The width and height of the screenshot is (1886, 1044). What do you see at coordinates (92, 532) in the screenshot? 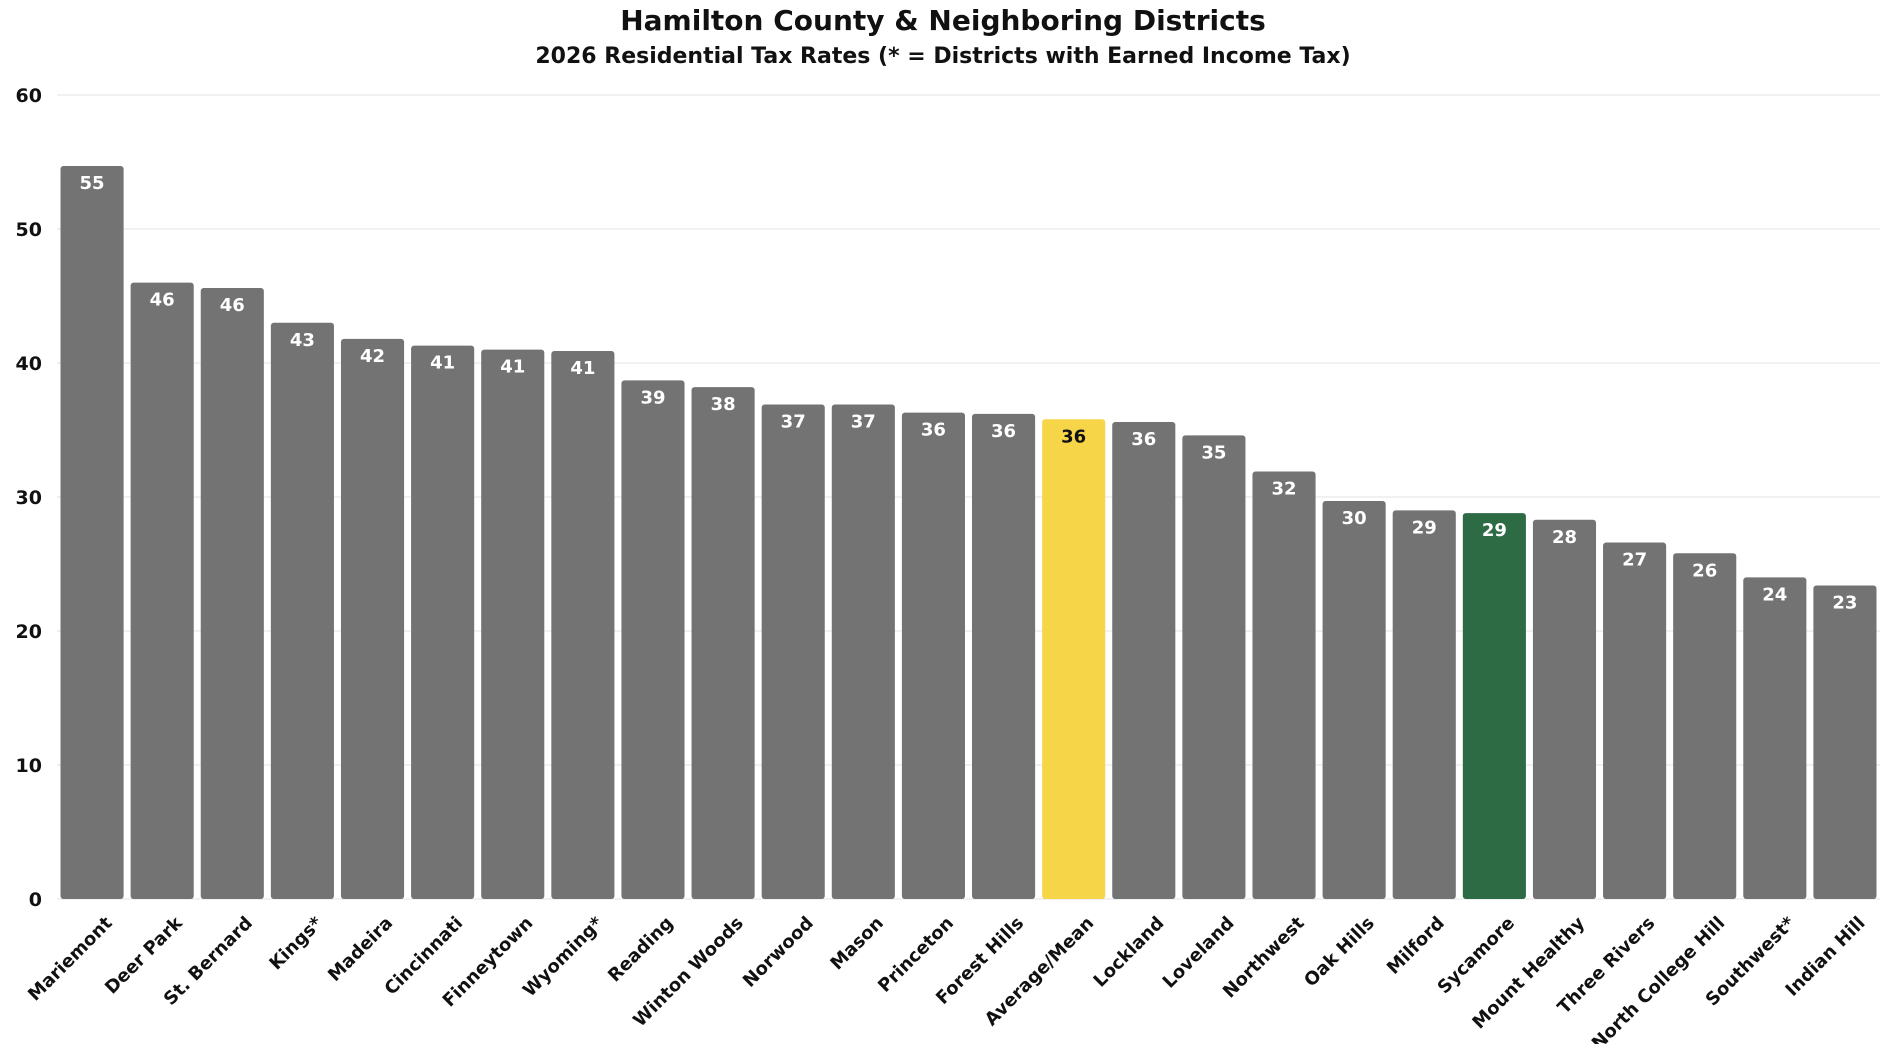
I see `bar-mariemont` at bounding box center [92, 532].